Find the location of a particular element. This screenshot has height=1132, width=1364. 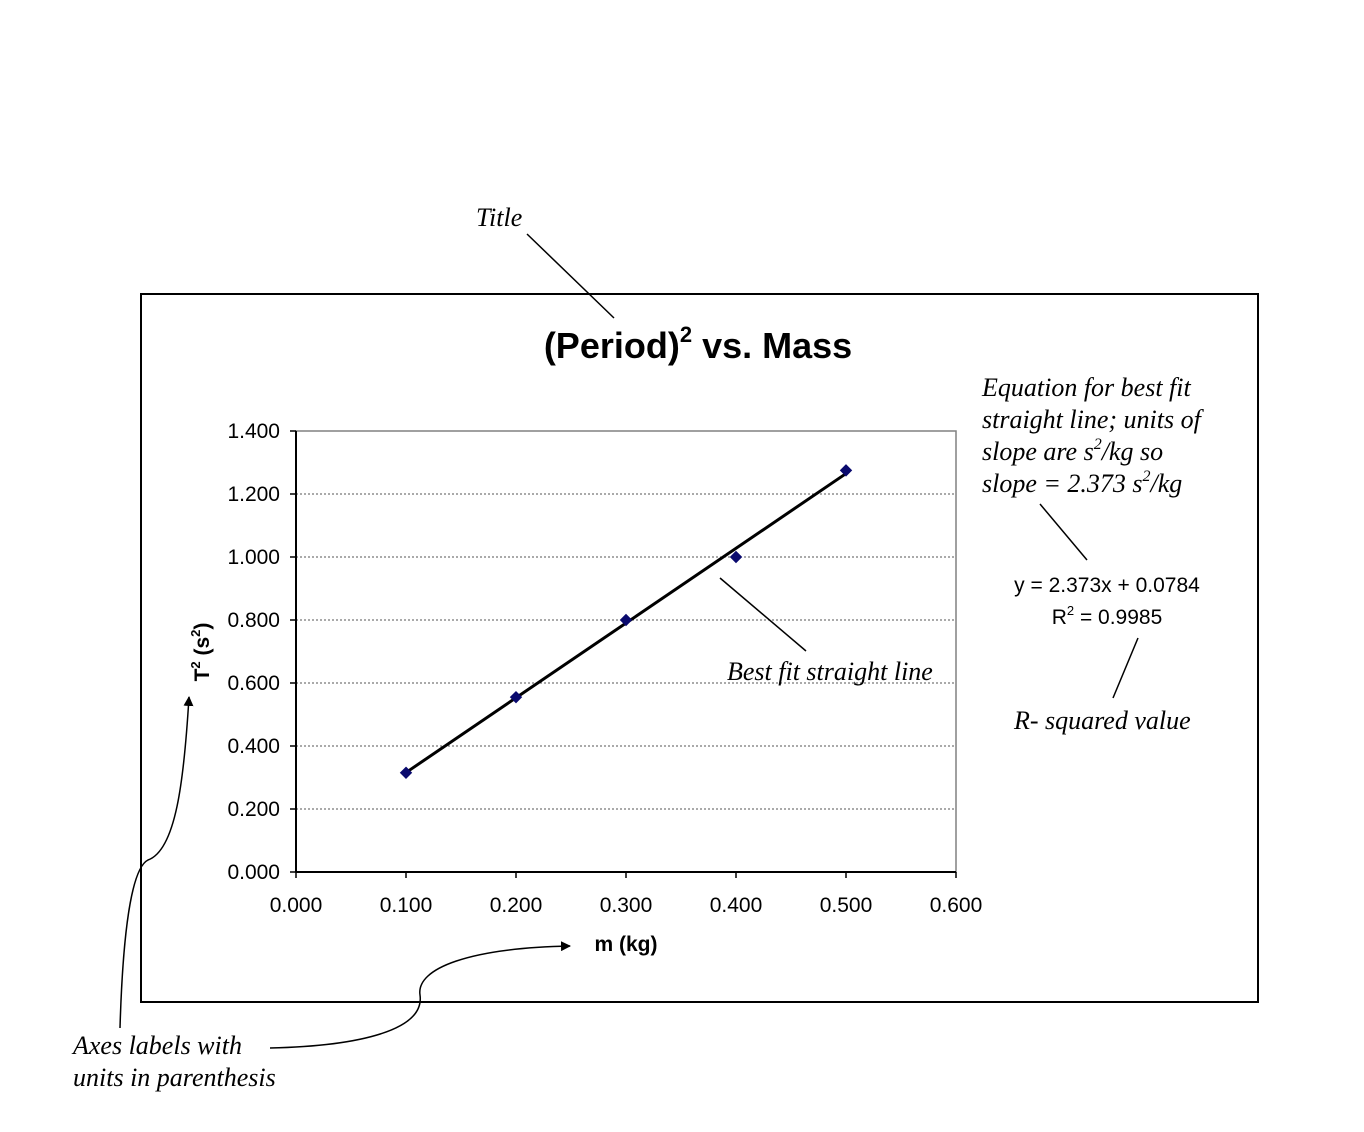

bestfit-annotation: Best fit straight line is located at coordinates (830, 671).